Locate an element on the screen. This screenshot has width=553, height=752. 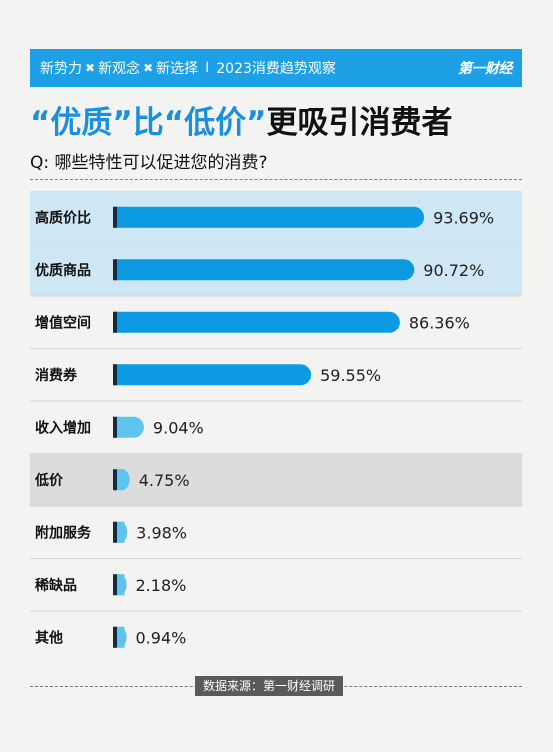
banner-tag: 新选择 is located at coordinates (177, 69).